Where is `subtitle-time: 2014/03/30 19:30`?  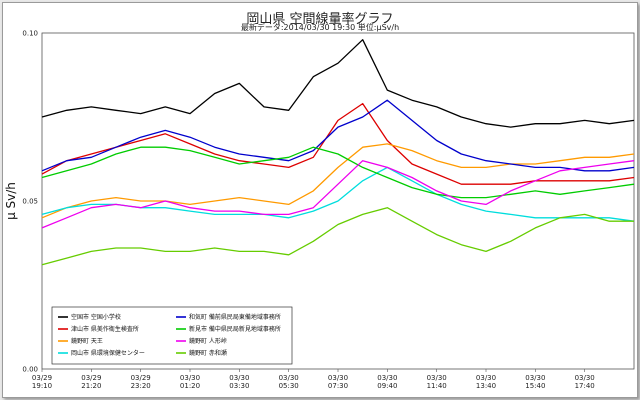
subtitle-time: 2014/03/30 19:30 is located at coordinates (319, 27).